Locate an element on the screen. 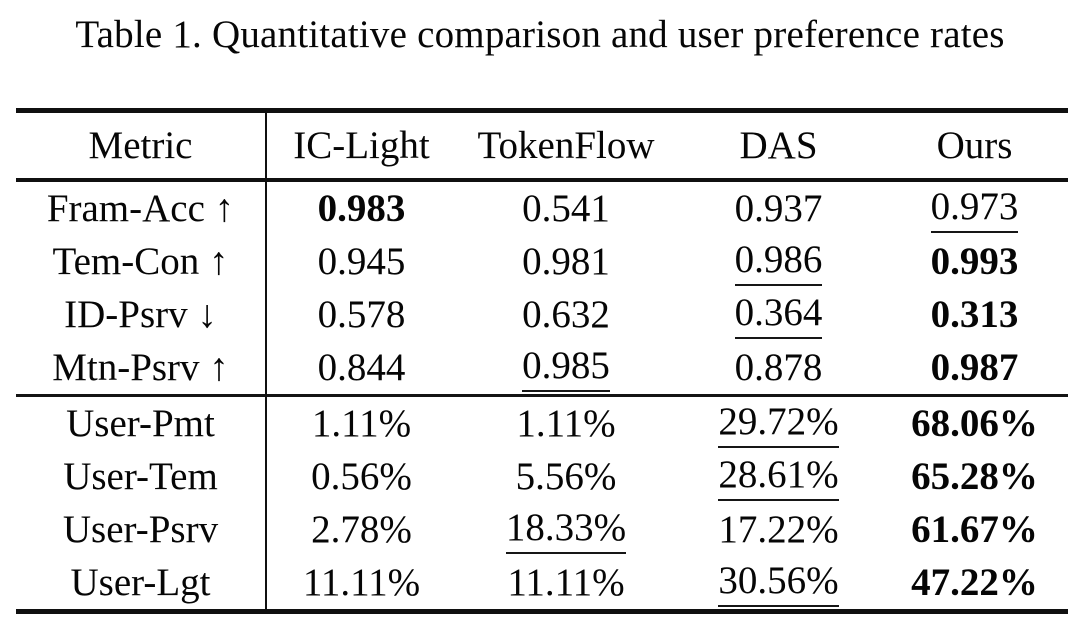 This screenshot has height=631, width=1080. value-text: 65.28% is located at coordinates (974, 476).